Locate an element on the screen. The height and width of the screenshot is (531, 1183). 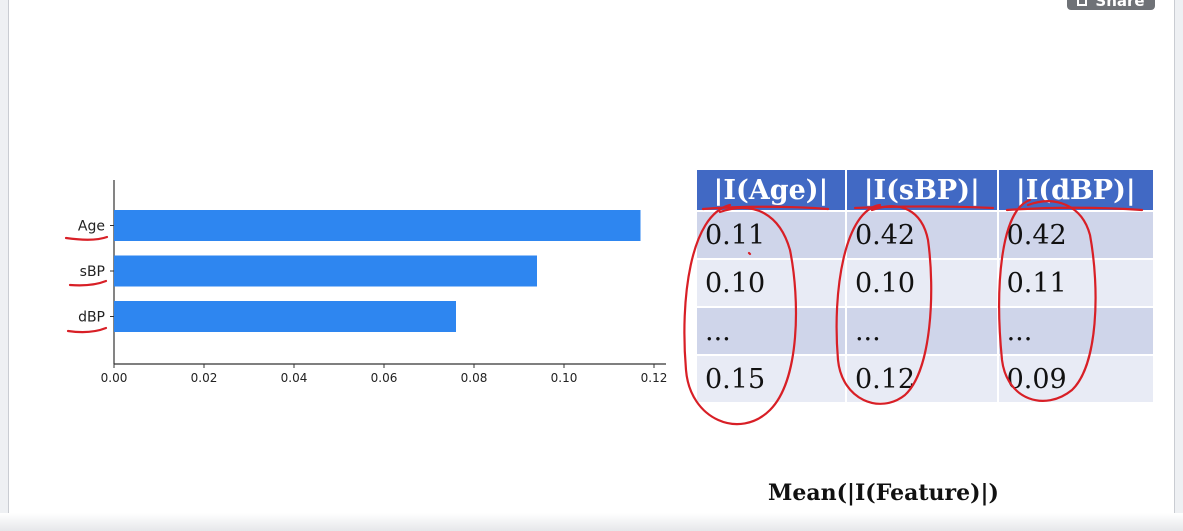
left-frame-border is located at coordinates (4, 265).